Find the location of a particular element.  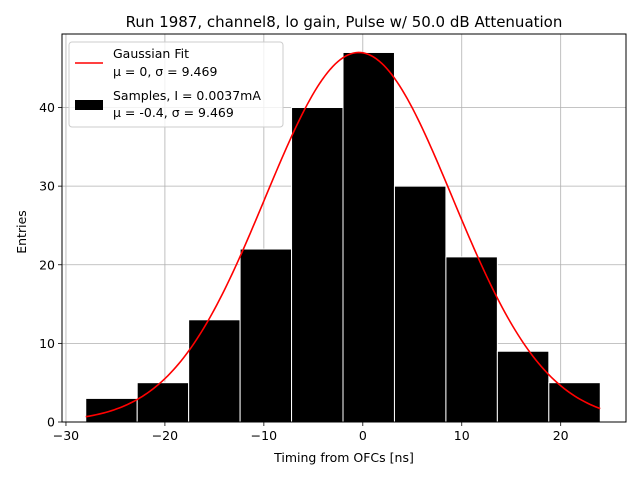

x-tick-label: 20 is located at coordinates (561, 435).